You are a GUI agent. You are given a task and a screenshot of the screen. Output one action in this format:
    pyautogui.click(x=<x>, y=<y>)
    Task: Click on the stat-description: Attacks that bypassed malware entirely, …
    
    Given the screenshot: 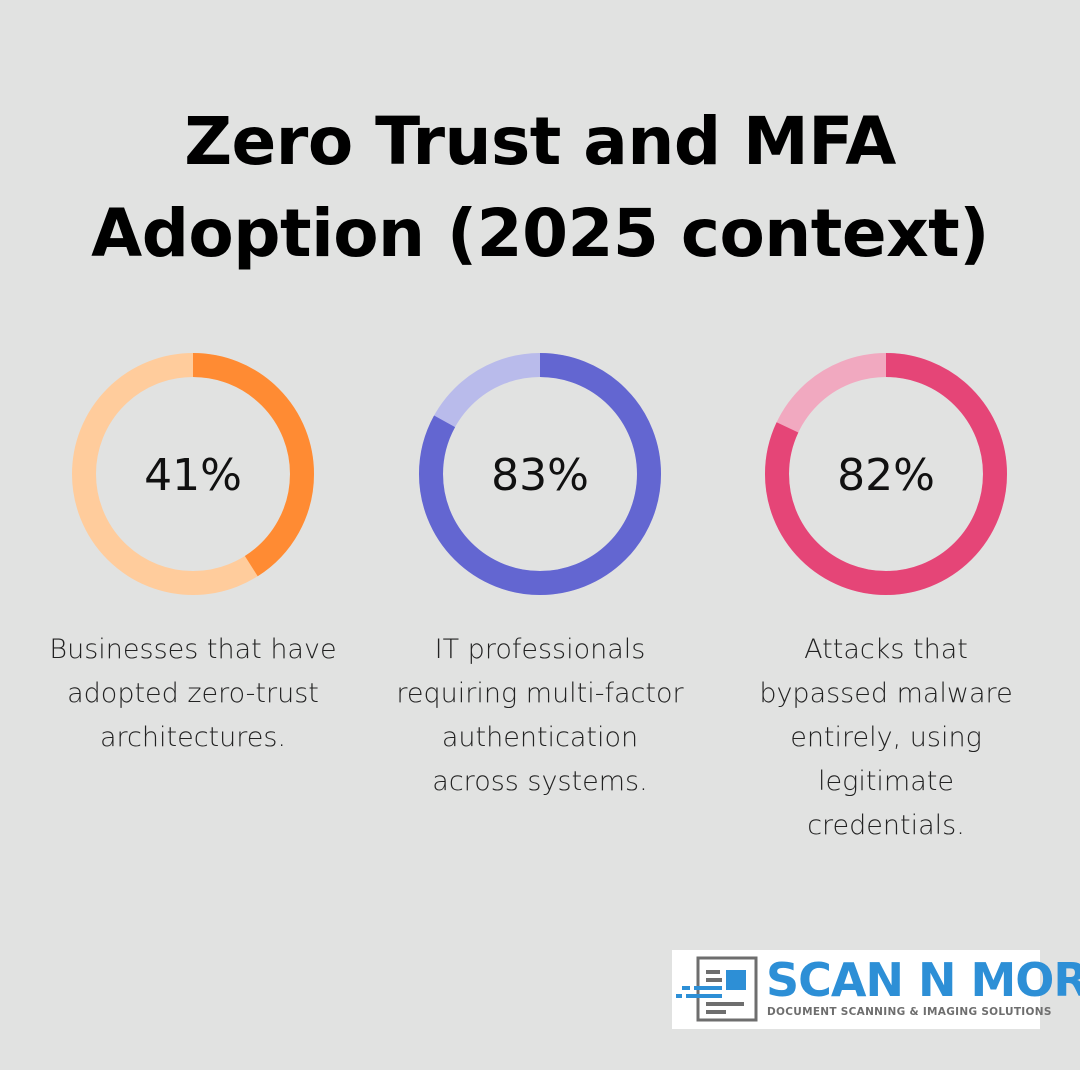 What is the action you would take?
    pyautogui.click(x=886, y=738)
    